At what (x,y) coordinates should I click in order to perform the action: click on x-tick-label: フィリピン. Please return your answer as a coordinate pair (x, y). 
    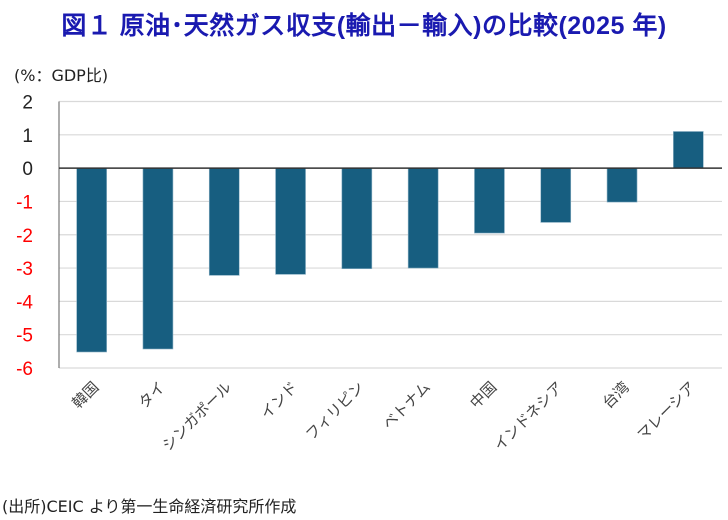
    Looking at the image, I should click on (335, 411).